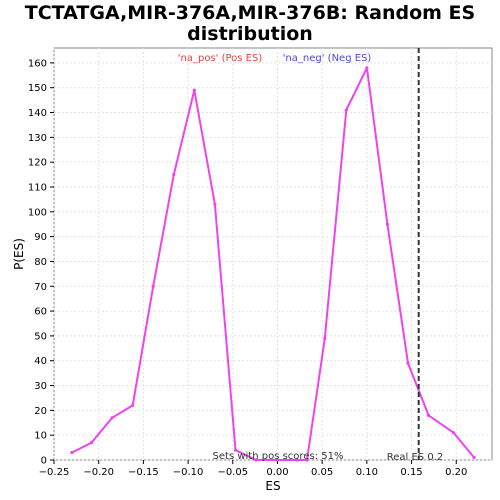 The height and width of the screenshot is (500, 500). Describe the element at coordinates (415, 457) in the screenshot. I see `real-es-label: Real ES 0.2` at that location.